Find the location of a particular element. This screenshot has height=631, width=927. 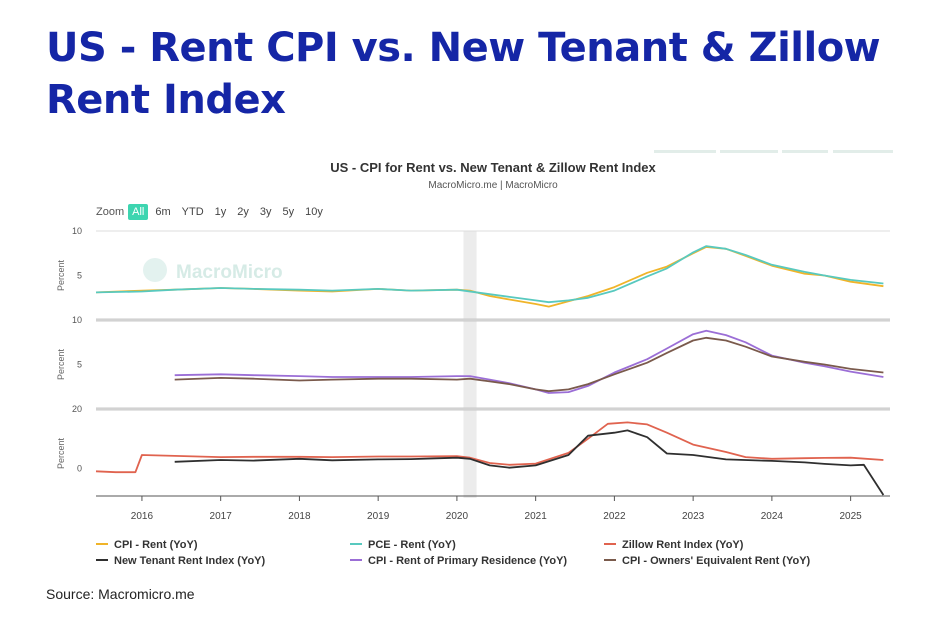

y-tick-label: 20 is located at coordinates (77, 409).